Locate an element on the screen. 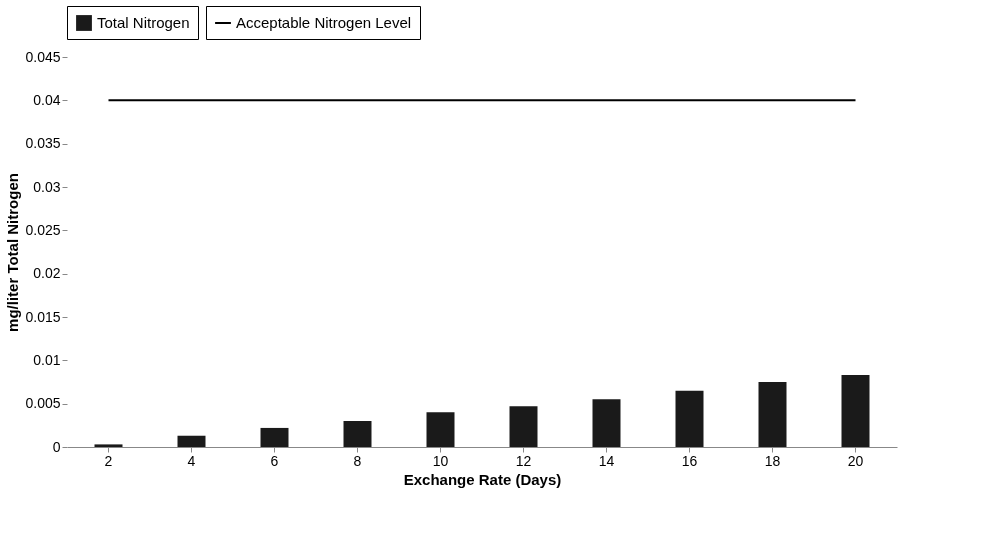  legend-label: Acceptable Nitrogen Level is located at coordinates (324, 22).